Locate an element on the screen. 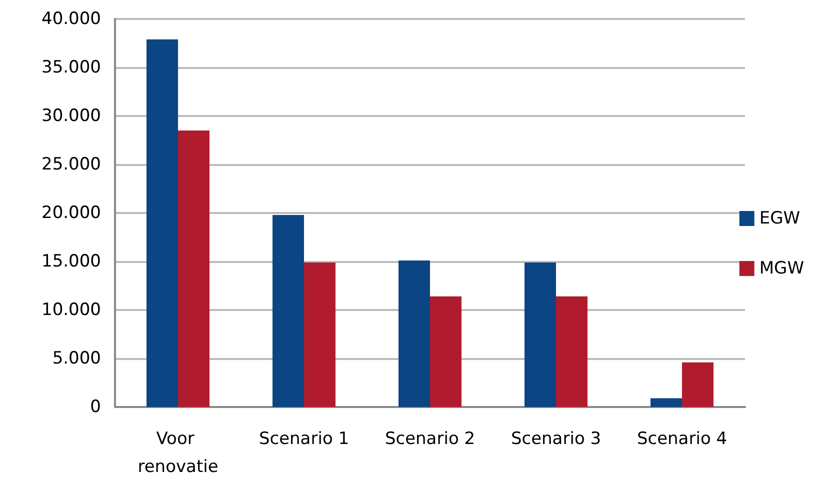 This screenshot has height=483, width=817. y-tick-label: 40.000 is located at coordinates (71, 19).